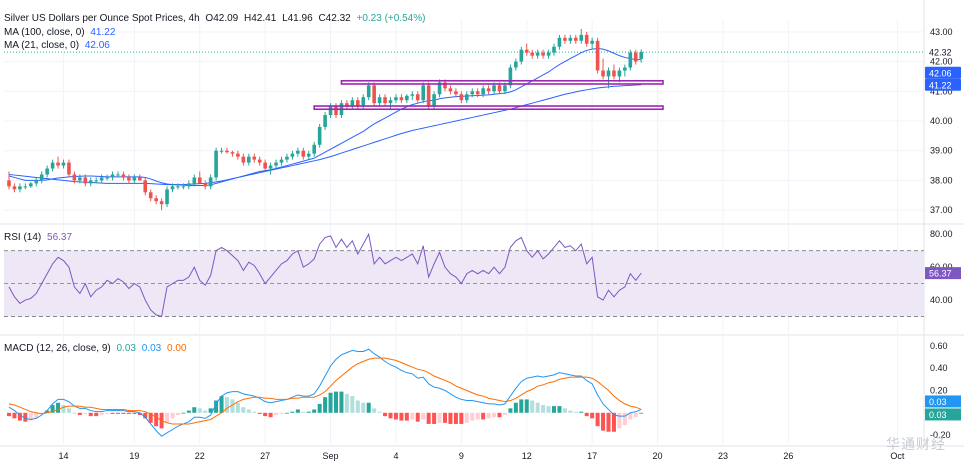  What do you see at coordinates (325, 275) in the screenshot?
I see `rsi-line` at bounding box center [325, 275].